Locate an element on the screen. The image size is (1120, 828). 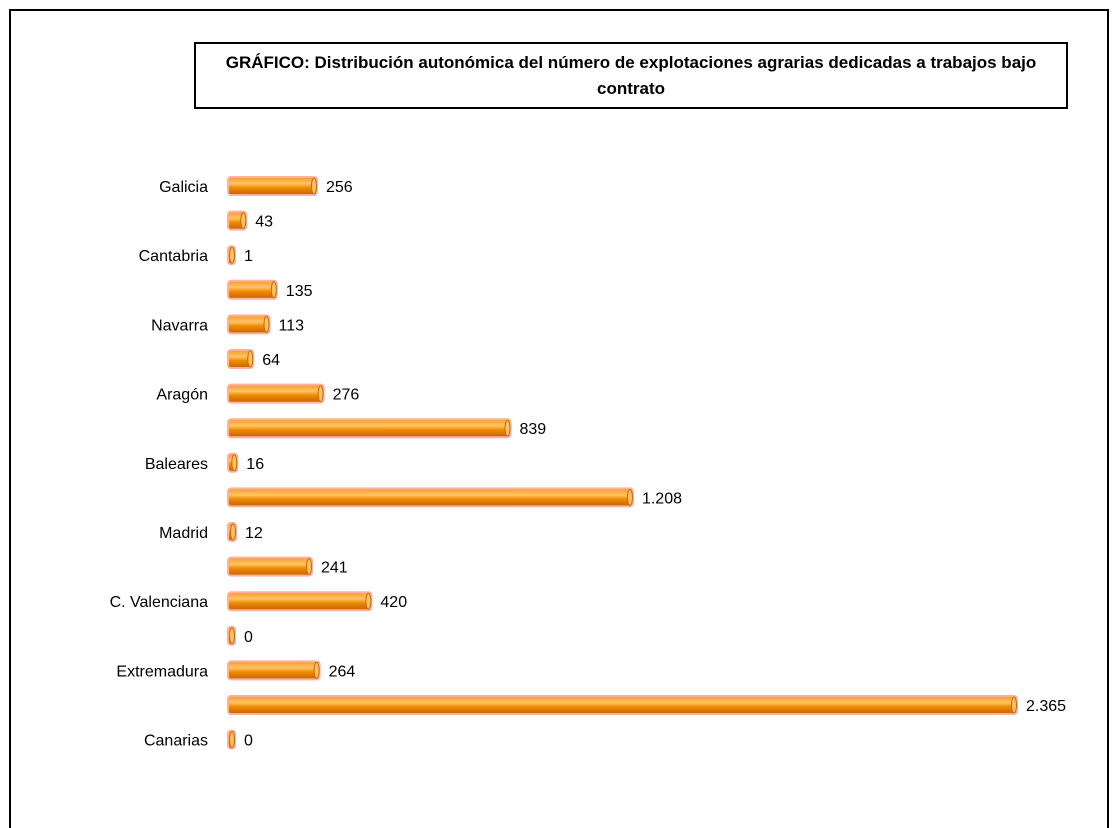
value-label: 241 is located at coordinates (334, 568).